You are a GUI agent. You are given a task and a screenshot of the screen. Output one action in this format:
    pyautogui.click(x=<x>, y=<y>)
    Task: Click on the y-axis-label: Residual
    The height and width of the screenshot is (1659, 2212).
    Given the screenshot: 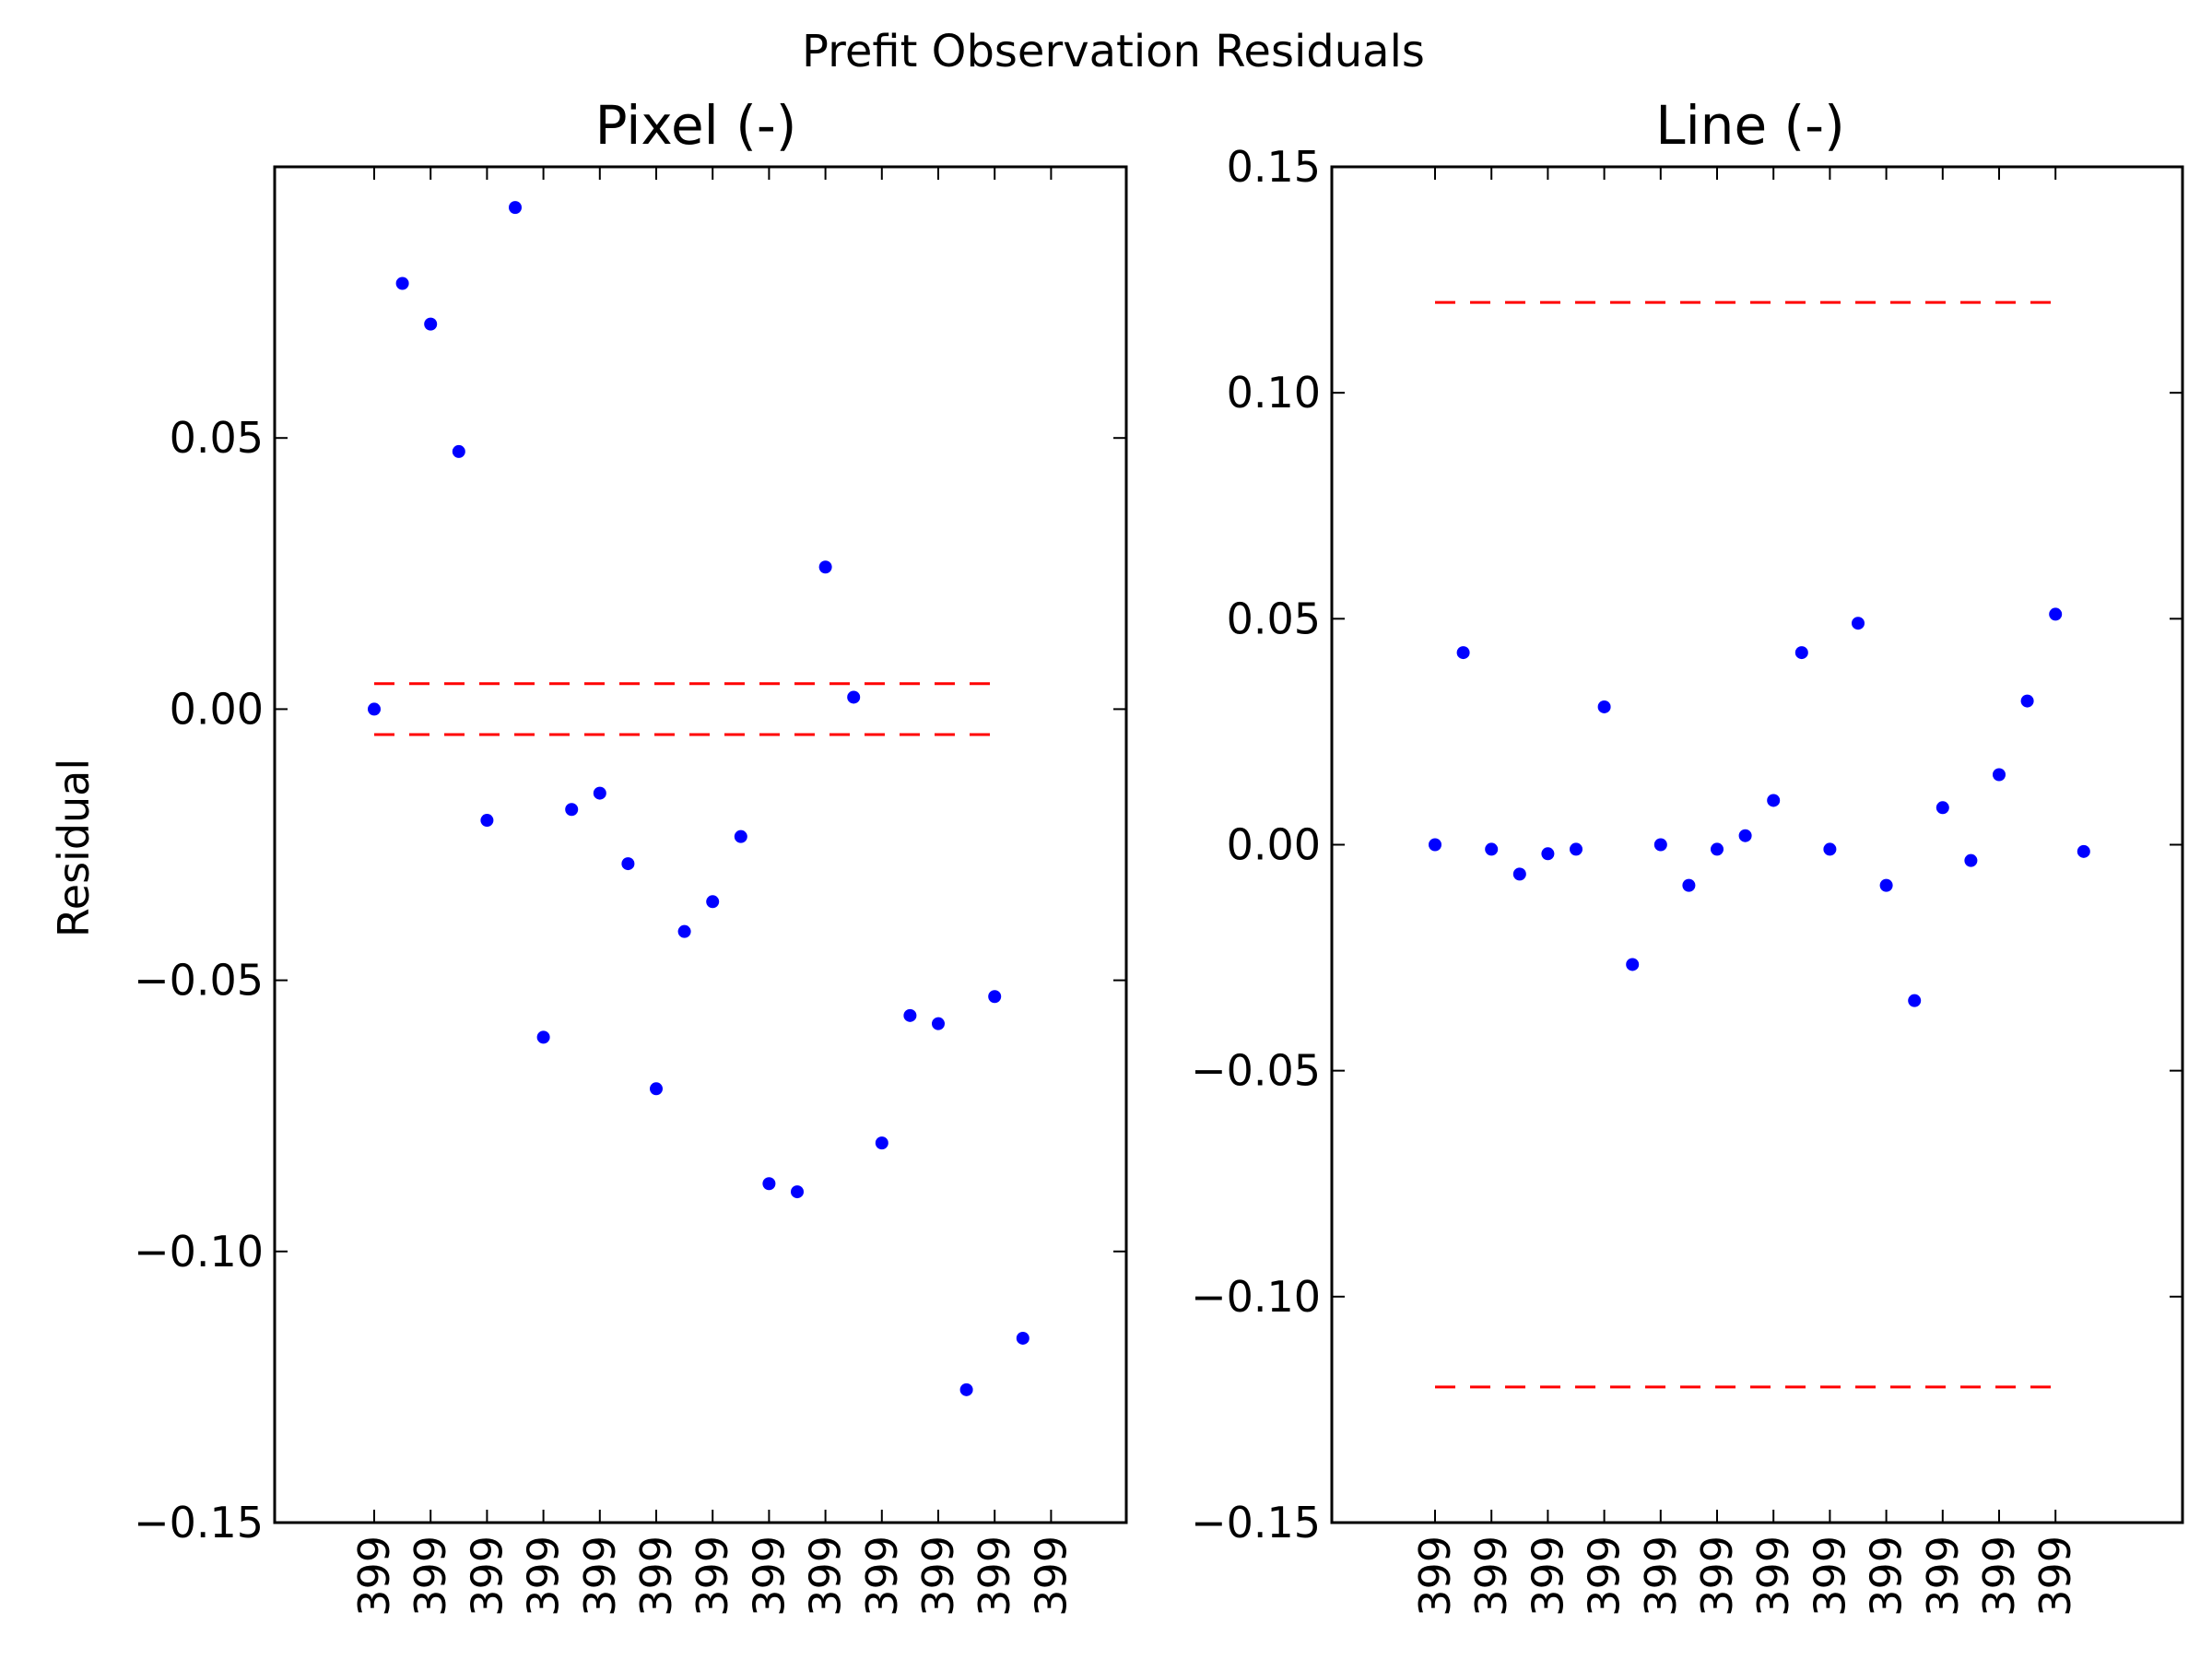 What is the action you would take?
    pyautogui.click(x=74, y=848)
    